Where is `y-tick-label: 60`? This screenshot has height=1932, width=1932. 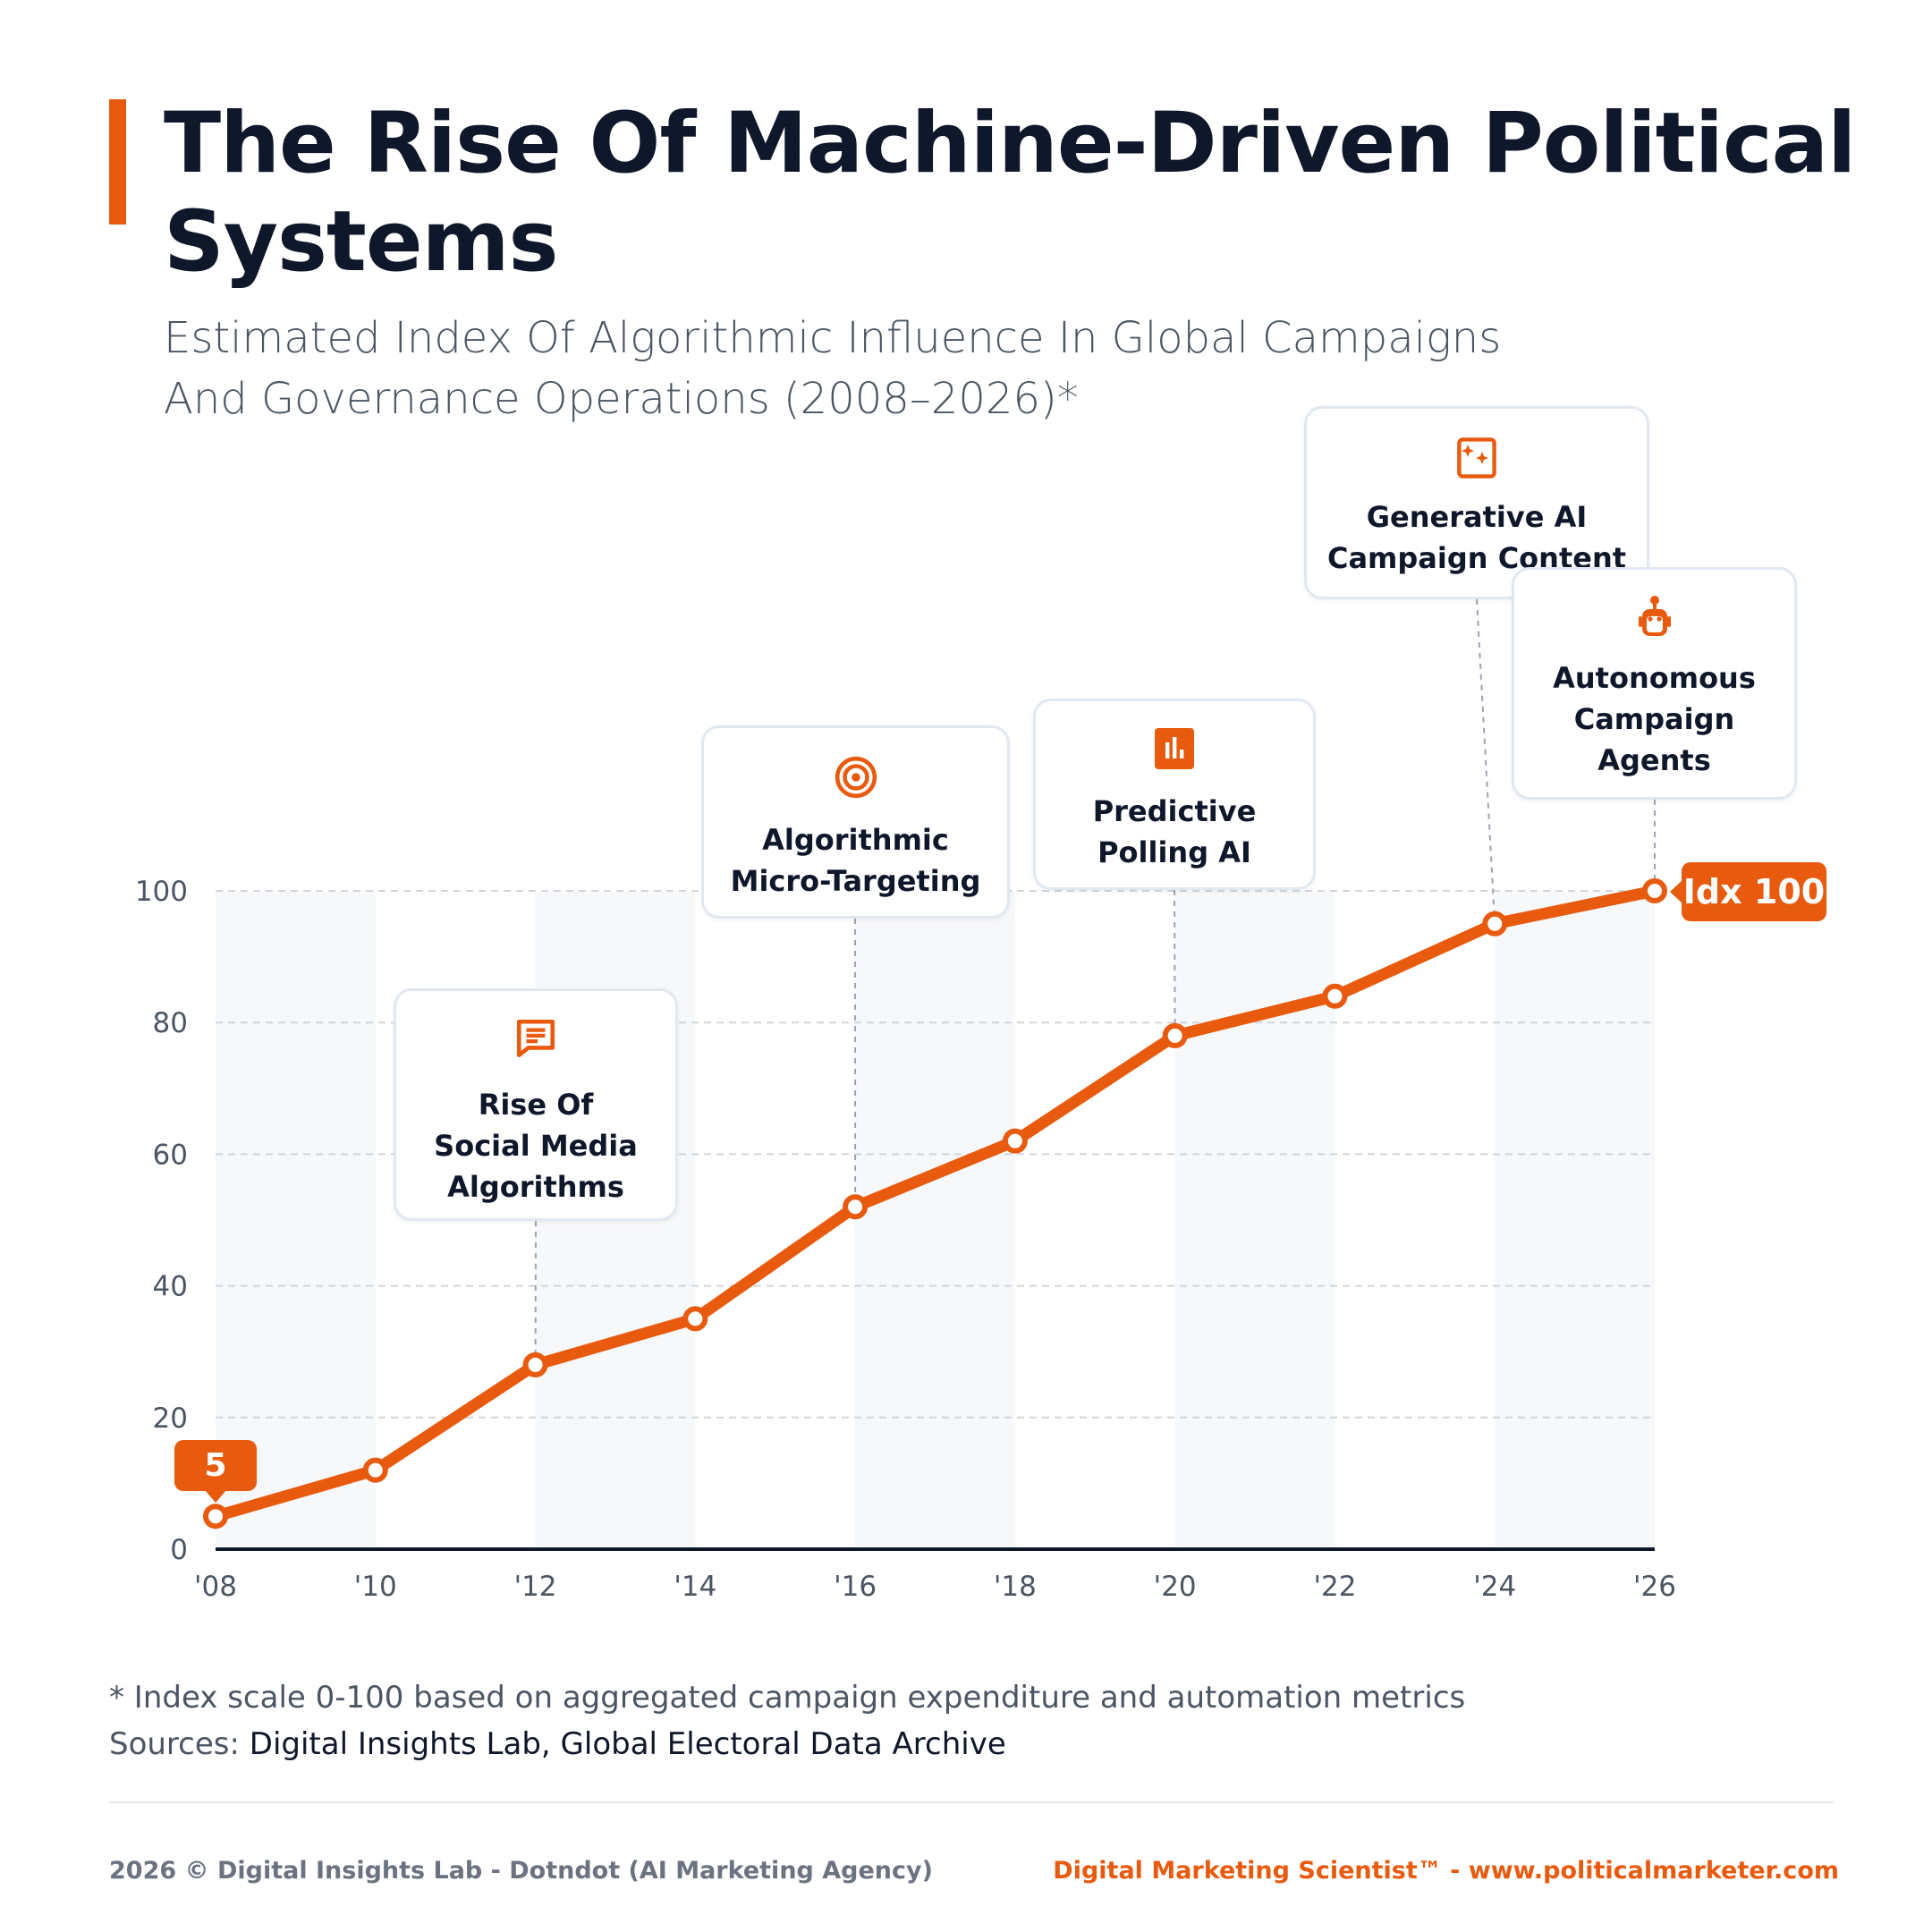 y-tick-label: 60 is located at coordinates (170, 1155).